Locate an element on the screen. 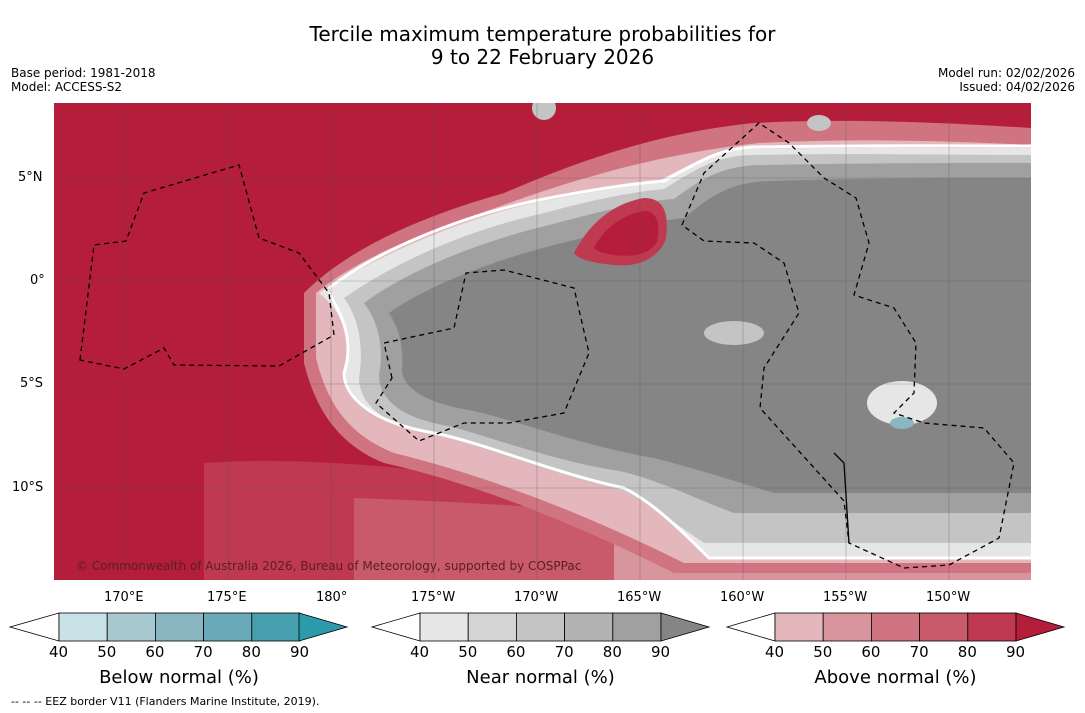  colorbar-below is located at coordinates (178, 627).